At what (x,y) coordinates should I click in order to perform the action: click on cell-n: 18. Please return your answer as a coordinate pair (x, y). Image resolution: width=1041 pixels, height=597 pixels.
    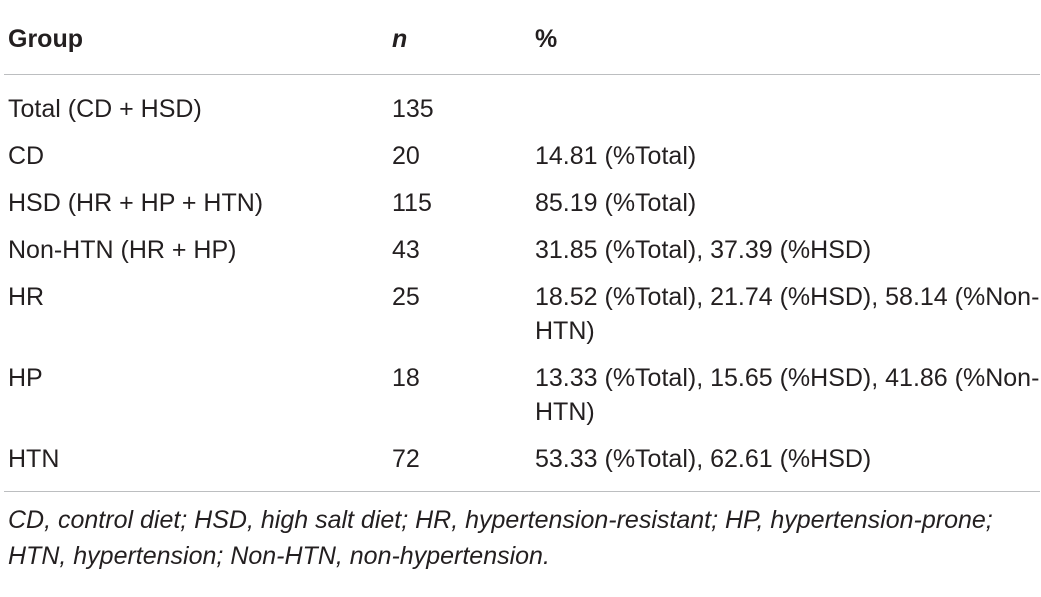
    Looking at the image, I should click on (406, 378).